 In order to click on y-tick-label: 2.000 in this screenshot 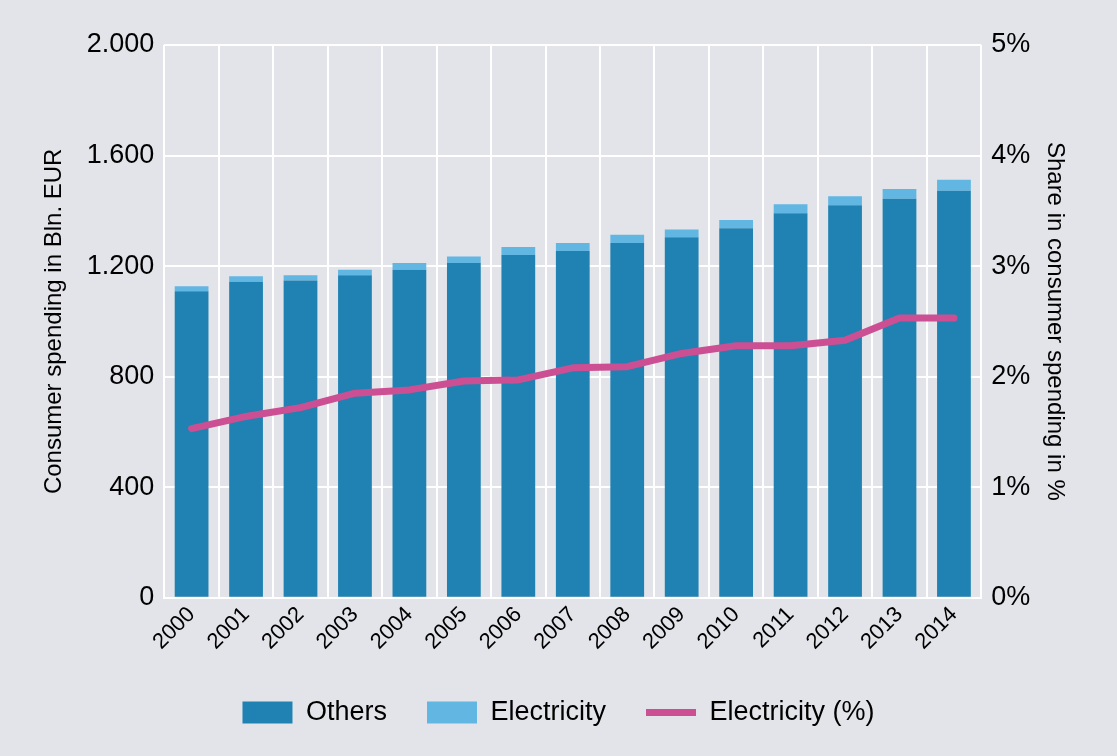, I will do `click(120, 43)`.